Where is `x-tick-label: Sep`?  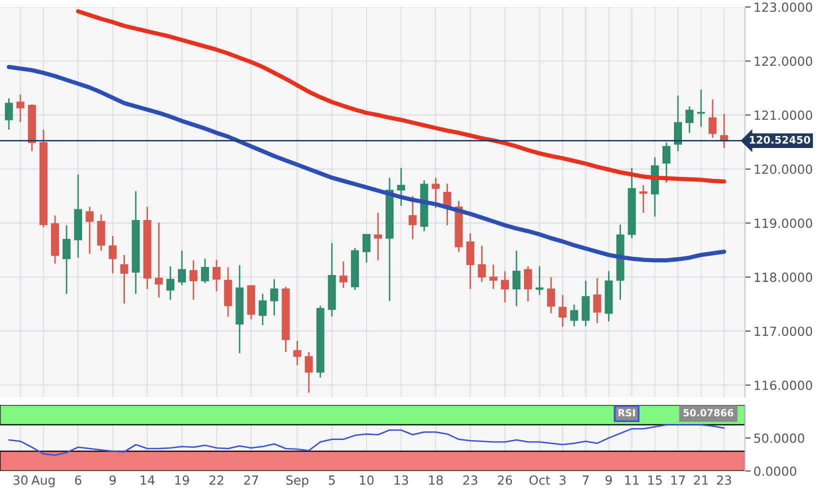
x-tick-label: Sep is located at coordinates (297, 481).